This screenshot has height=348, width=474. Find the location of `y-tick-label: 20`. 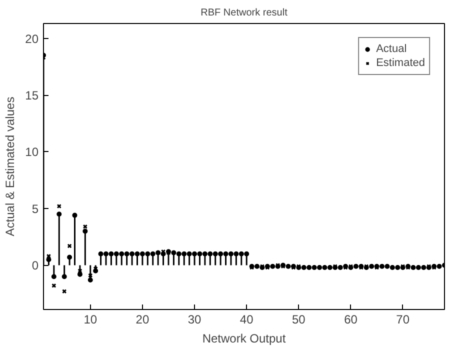

y-tick-label: 20 is located at coordinates (32, 39).